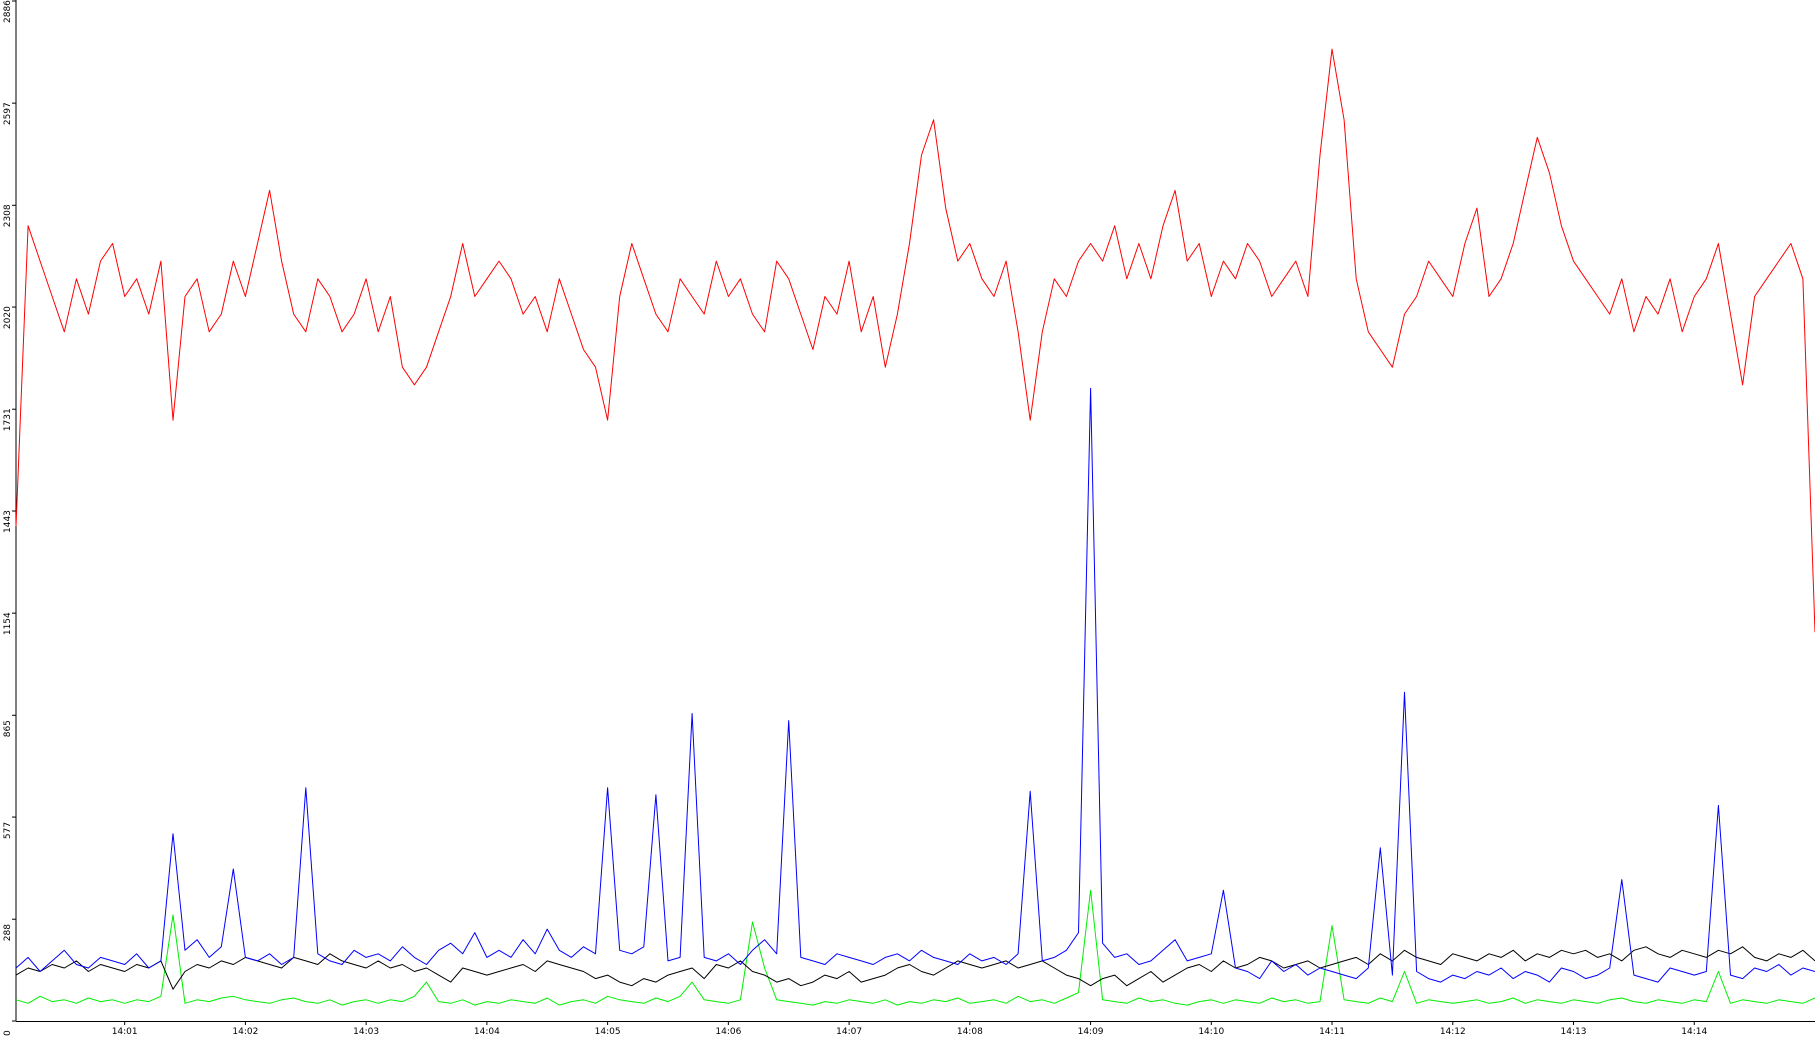 This screenshot has height=1039, width=1815. Describe the element at coordinates (1694, 1032) in the screenshot. I see `x-tick-label: 14:14` at that location.